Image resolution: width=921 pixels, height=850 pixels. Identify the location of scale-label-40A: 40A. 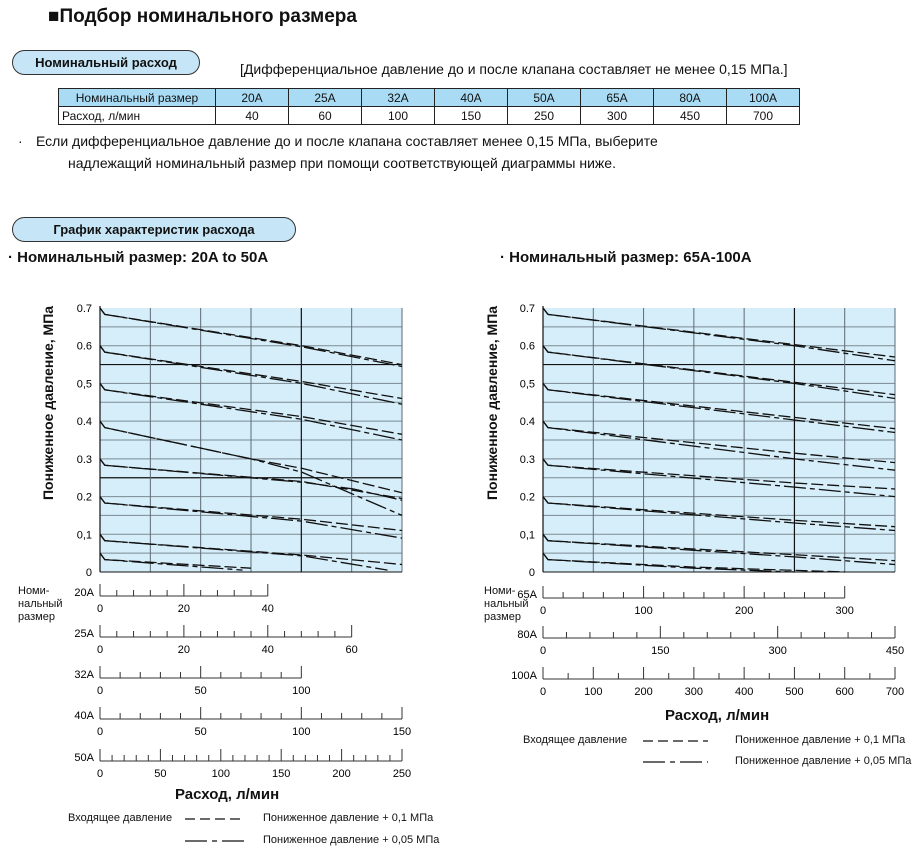
(84, 716).